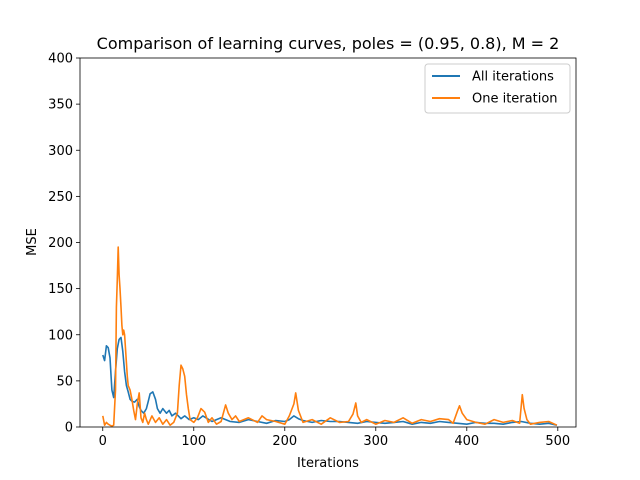 The height and width of the screenshot is (480, 640). Describe the element at coordinates (466, 441) in the screenshot. I see `x-tick-label: 400` at that location.